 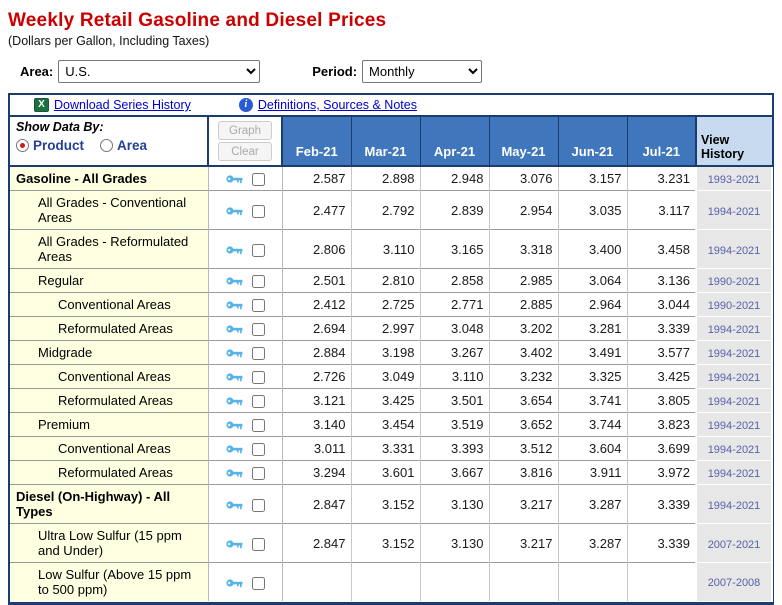 What do you see at coordinates (59, 145) in the screenshot?
I see `radio-product-label: Product` at bounding box center [59, 145].